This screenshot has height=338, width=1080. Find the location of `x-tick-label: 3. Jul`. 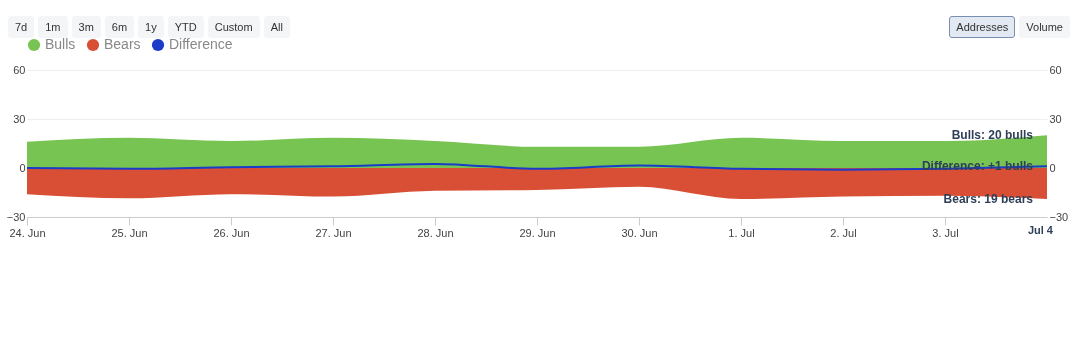

x-tick-label: 3. Jul is located at coordinates (945, 232).